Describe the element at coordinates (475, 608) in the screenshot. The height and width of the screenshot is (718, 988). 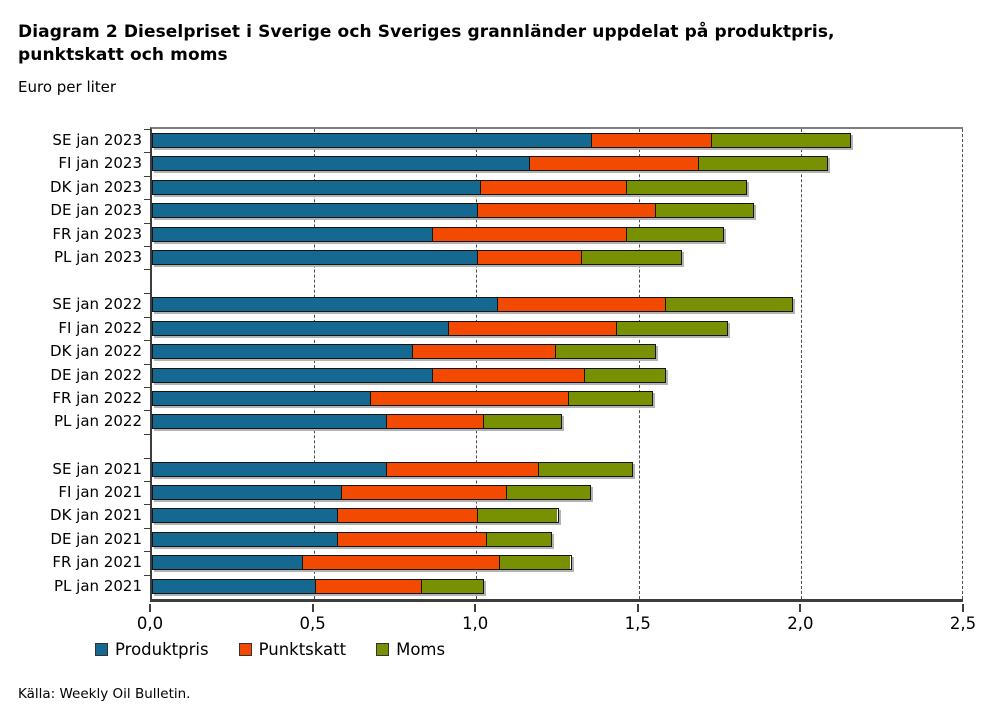
I see `x-axis-tick` at that location.